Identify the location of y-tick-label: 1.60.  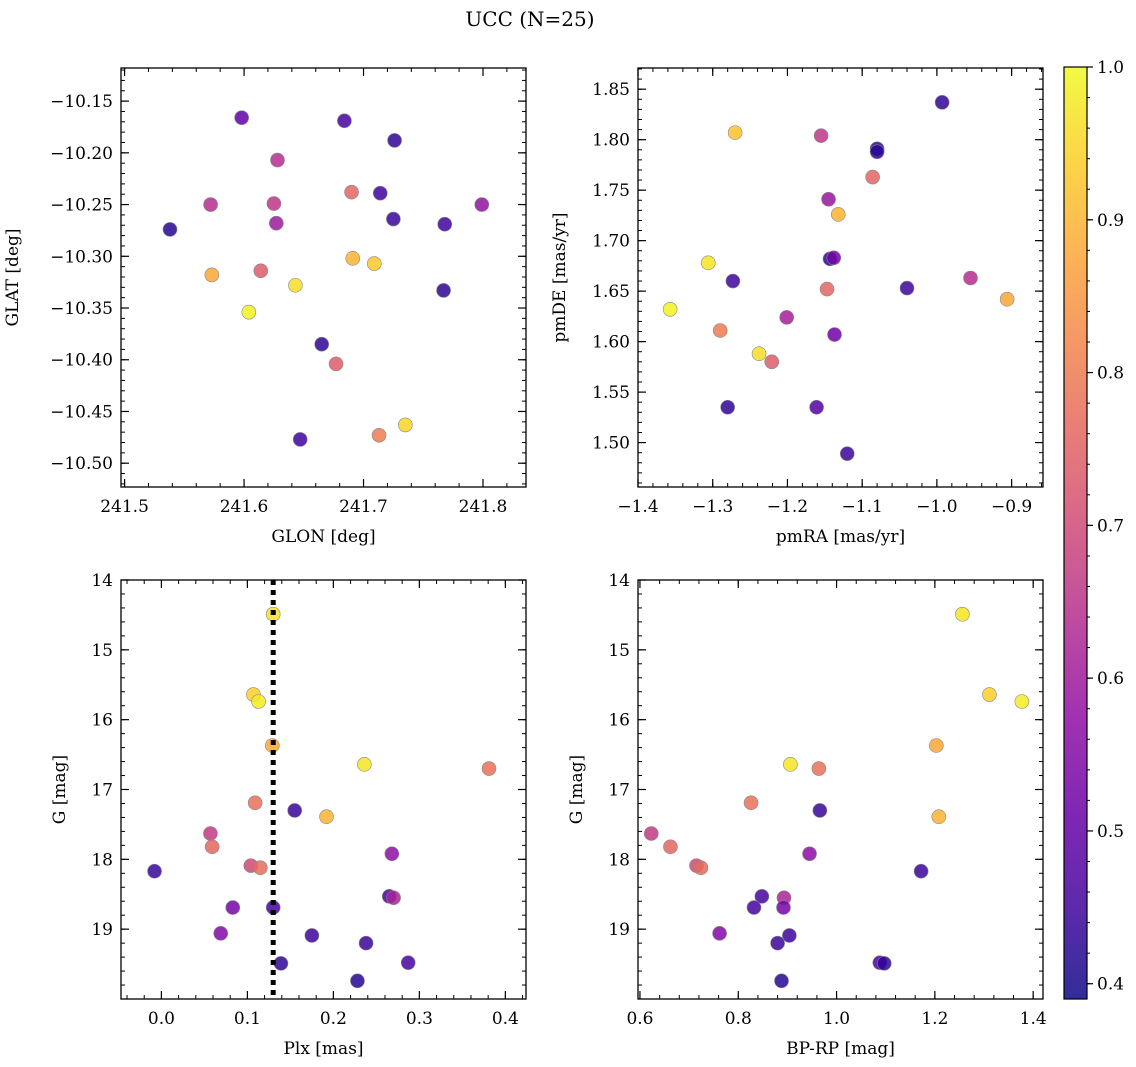
(611, 343).